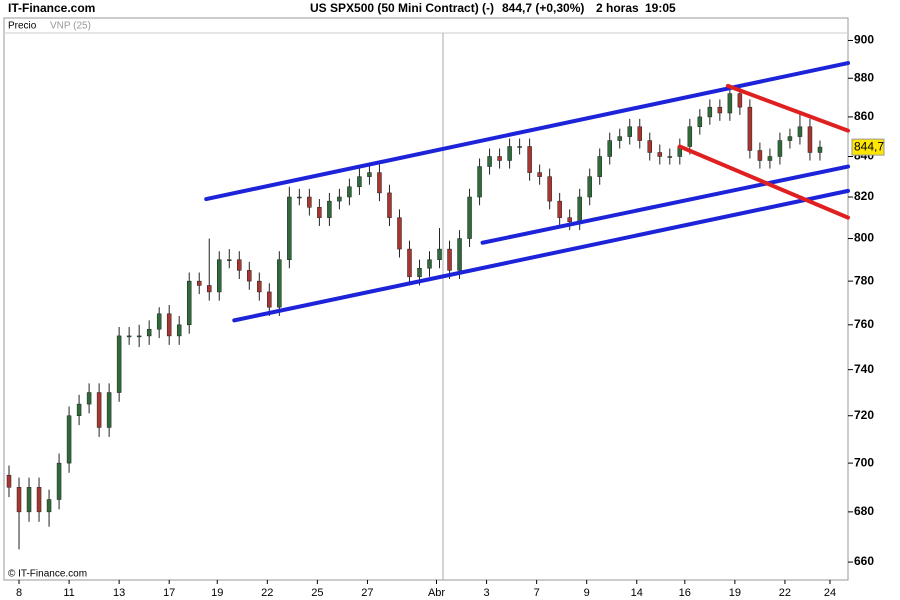 The image size is (900, 600). I want to click on brand: IT-Finance.com, so click(51, 8).